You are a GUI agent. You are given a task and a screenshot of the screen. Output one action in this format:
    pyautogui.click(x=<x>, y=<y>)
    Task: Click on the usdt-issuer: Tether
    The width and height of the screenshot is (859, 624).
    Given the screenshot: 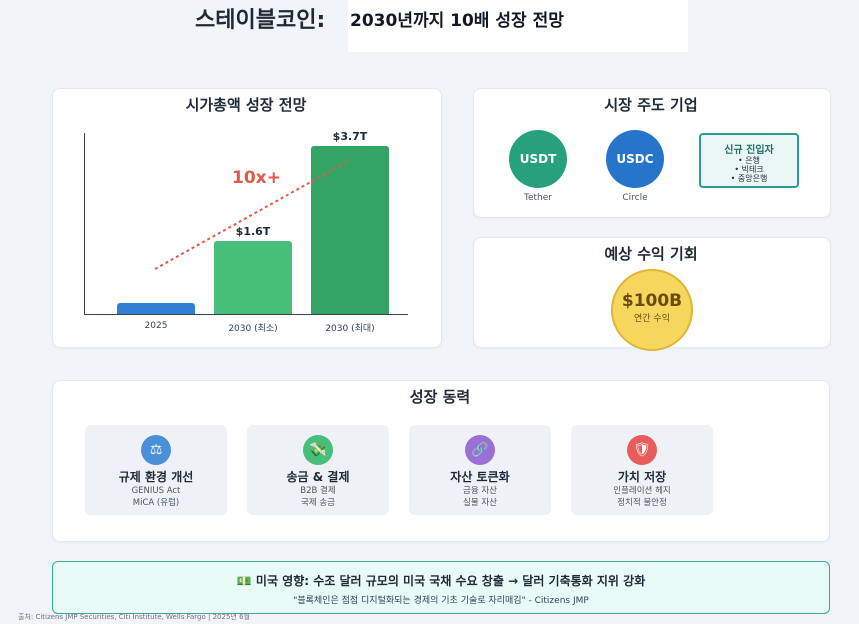 What is the action you would take?
    pyautogui.click(x=538, y=198)
    